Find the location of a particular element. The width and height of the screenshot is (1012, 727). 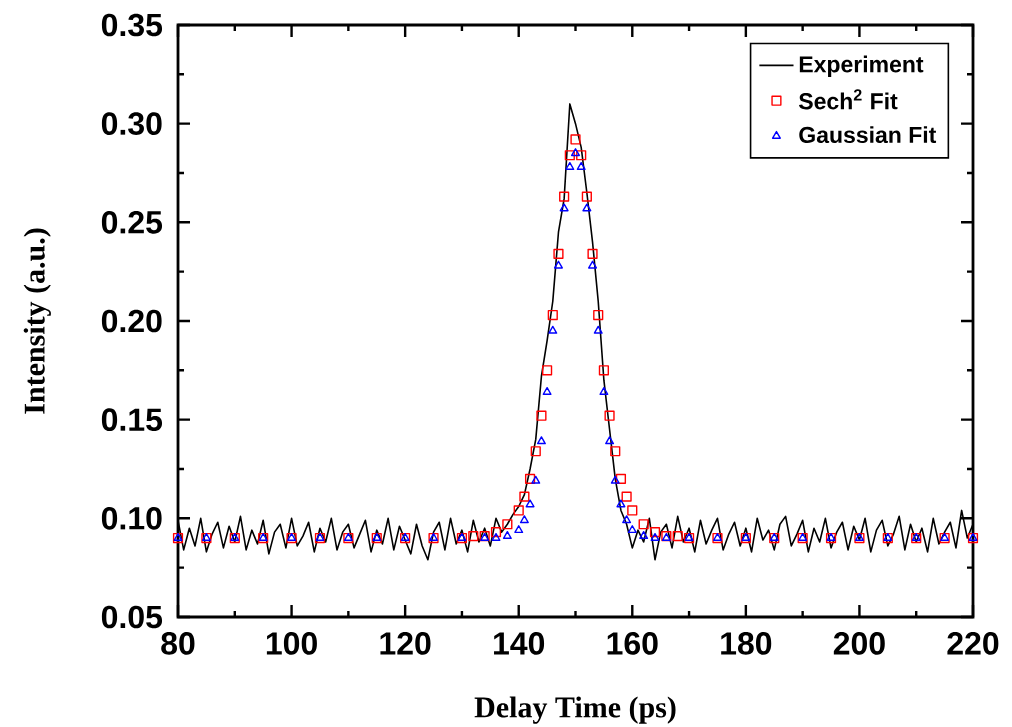

x-tick-label: 180 is located at coordinates (746, 643).